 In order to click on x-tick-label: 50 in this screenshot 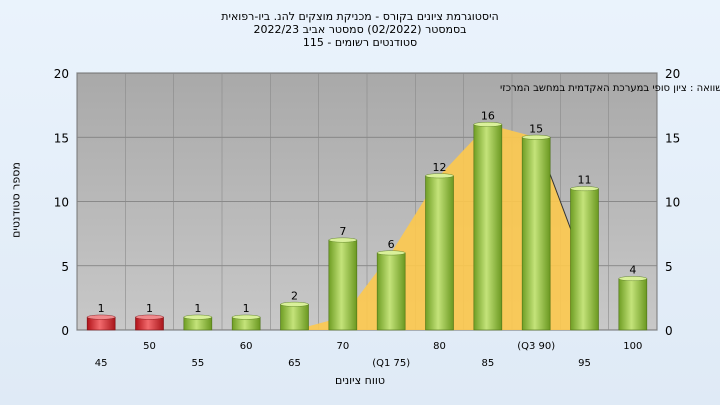, I will do `click(149, 346)`.